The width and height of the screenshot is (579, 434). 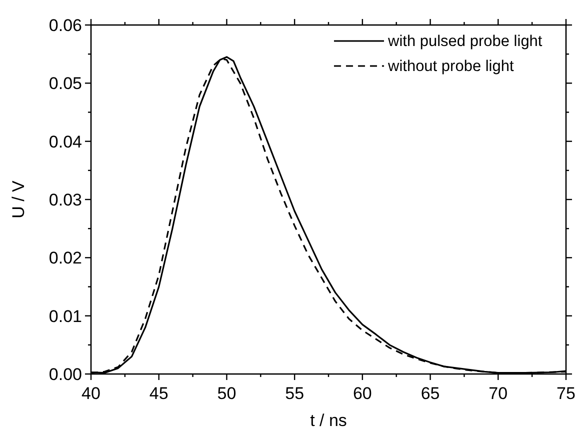 I want to click on x-tick-label: 75, so click(x=566, y=393).